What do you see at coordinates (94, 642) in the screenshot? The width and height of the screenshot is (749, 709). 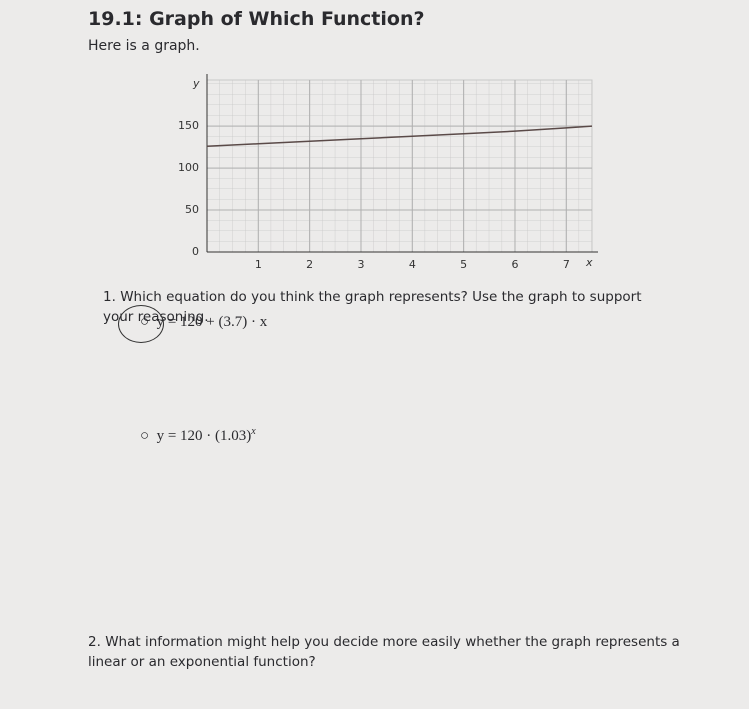 I see `question-number: 2.` at bounding box center [94, 642].